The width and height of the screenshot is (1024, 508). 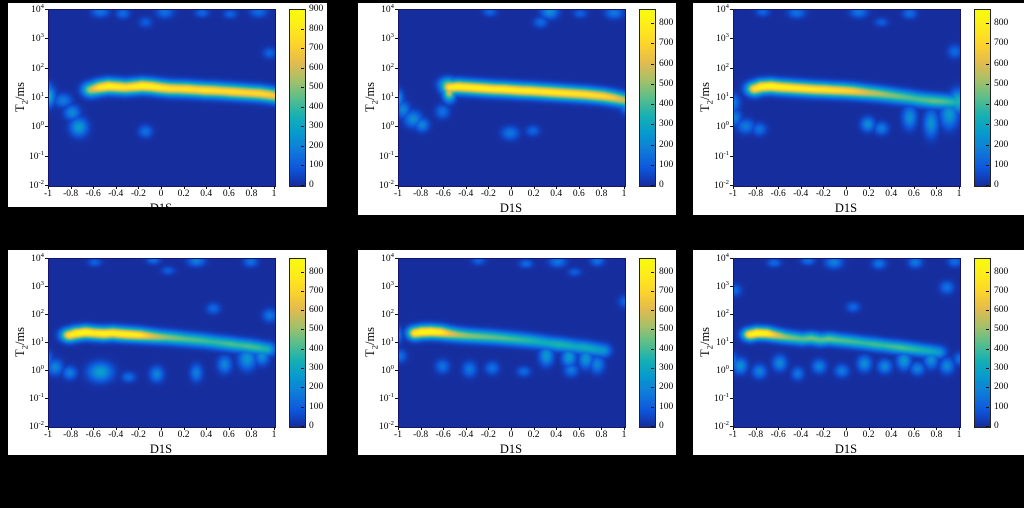 I want to click on colorbar-tick-label: 500, so click(x=1001, y=83).